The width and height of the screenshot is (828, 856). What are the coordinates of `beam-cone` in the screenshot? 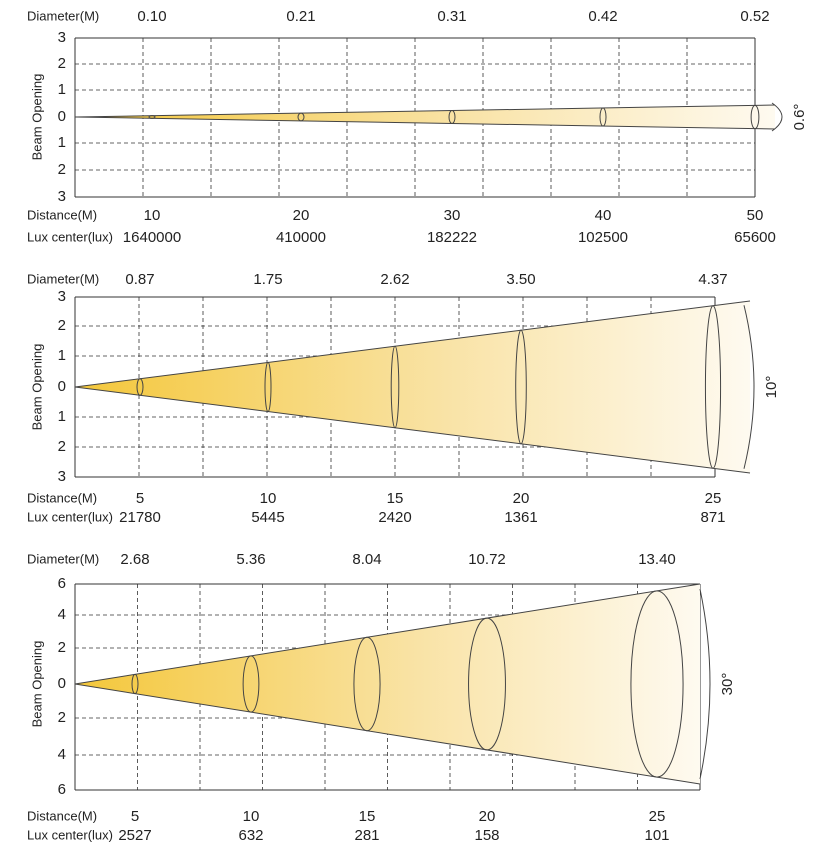 It's located at (425, 117).